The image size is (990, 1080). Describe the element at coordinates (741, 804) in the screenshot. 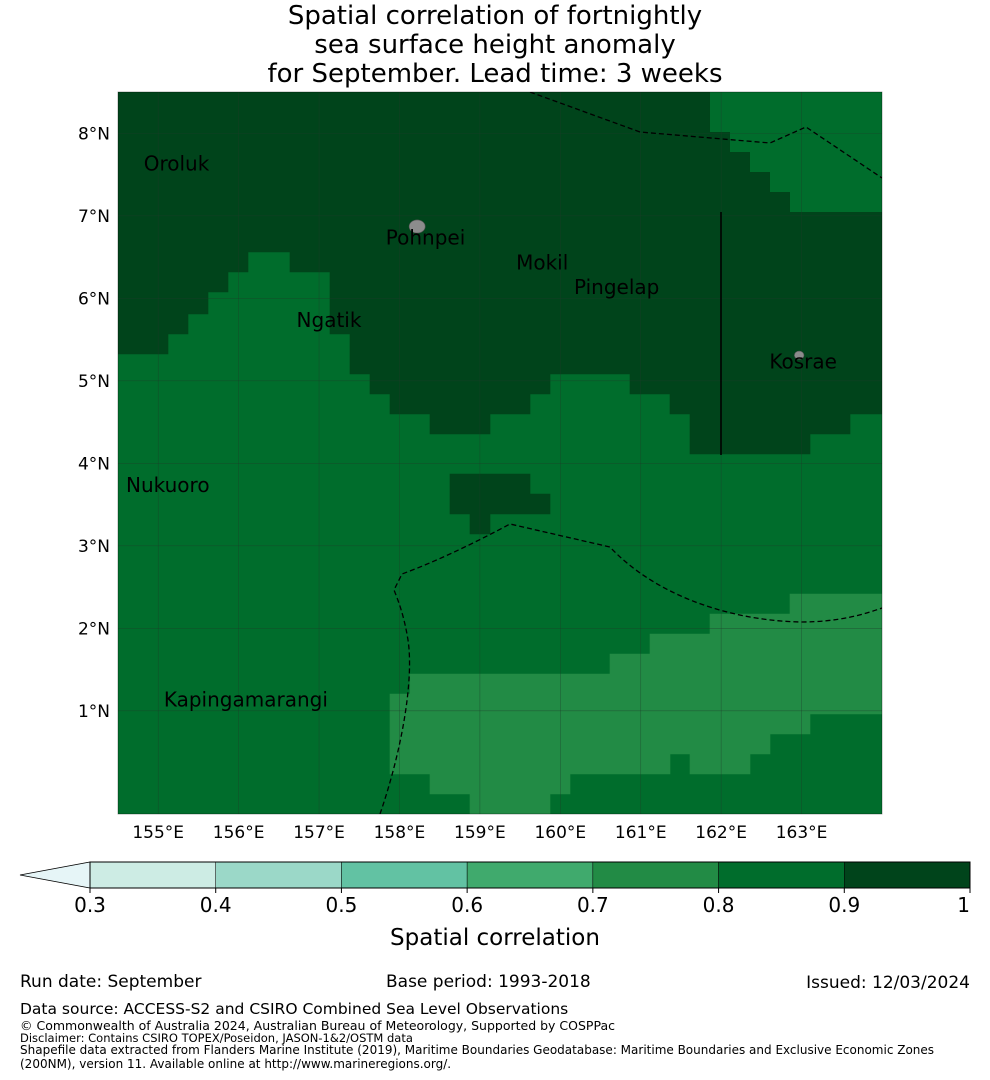

I see `region-0-8-cell-a` at that location.